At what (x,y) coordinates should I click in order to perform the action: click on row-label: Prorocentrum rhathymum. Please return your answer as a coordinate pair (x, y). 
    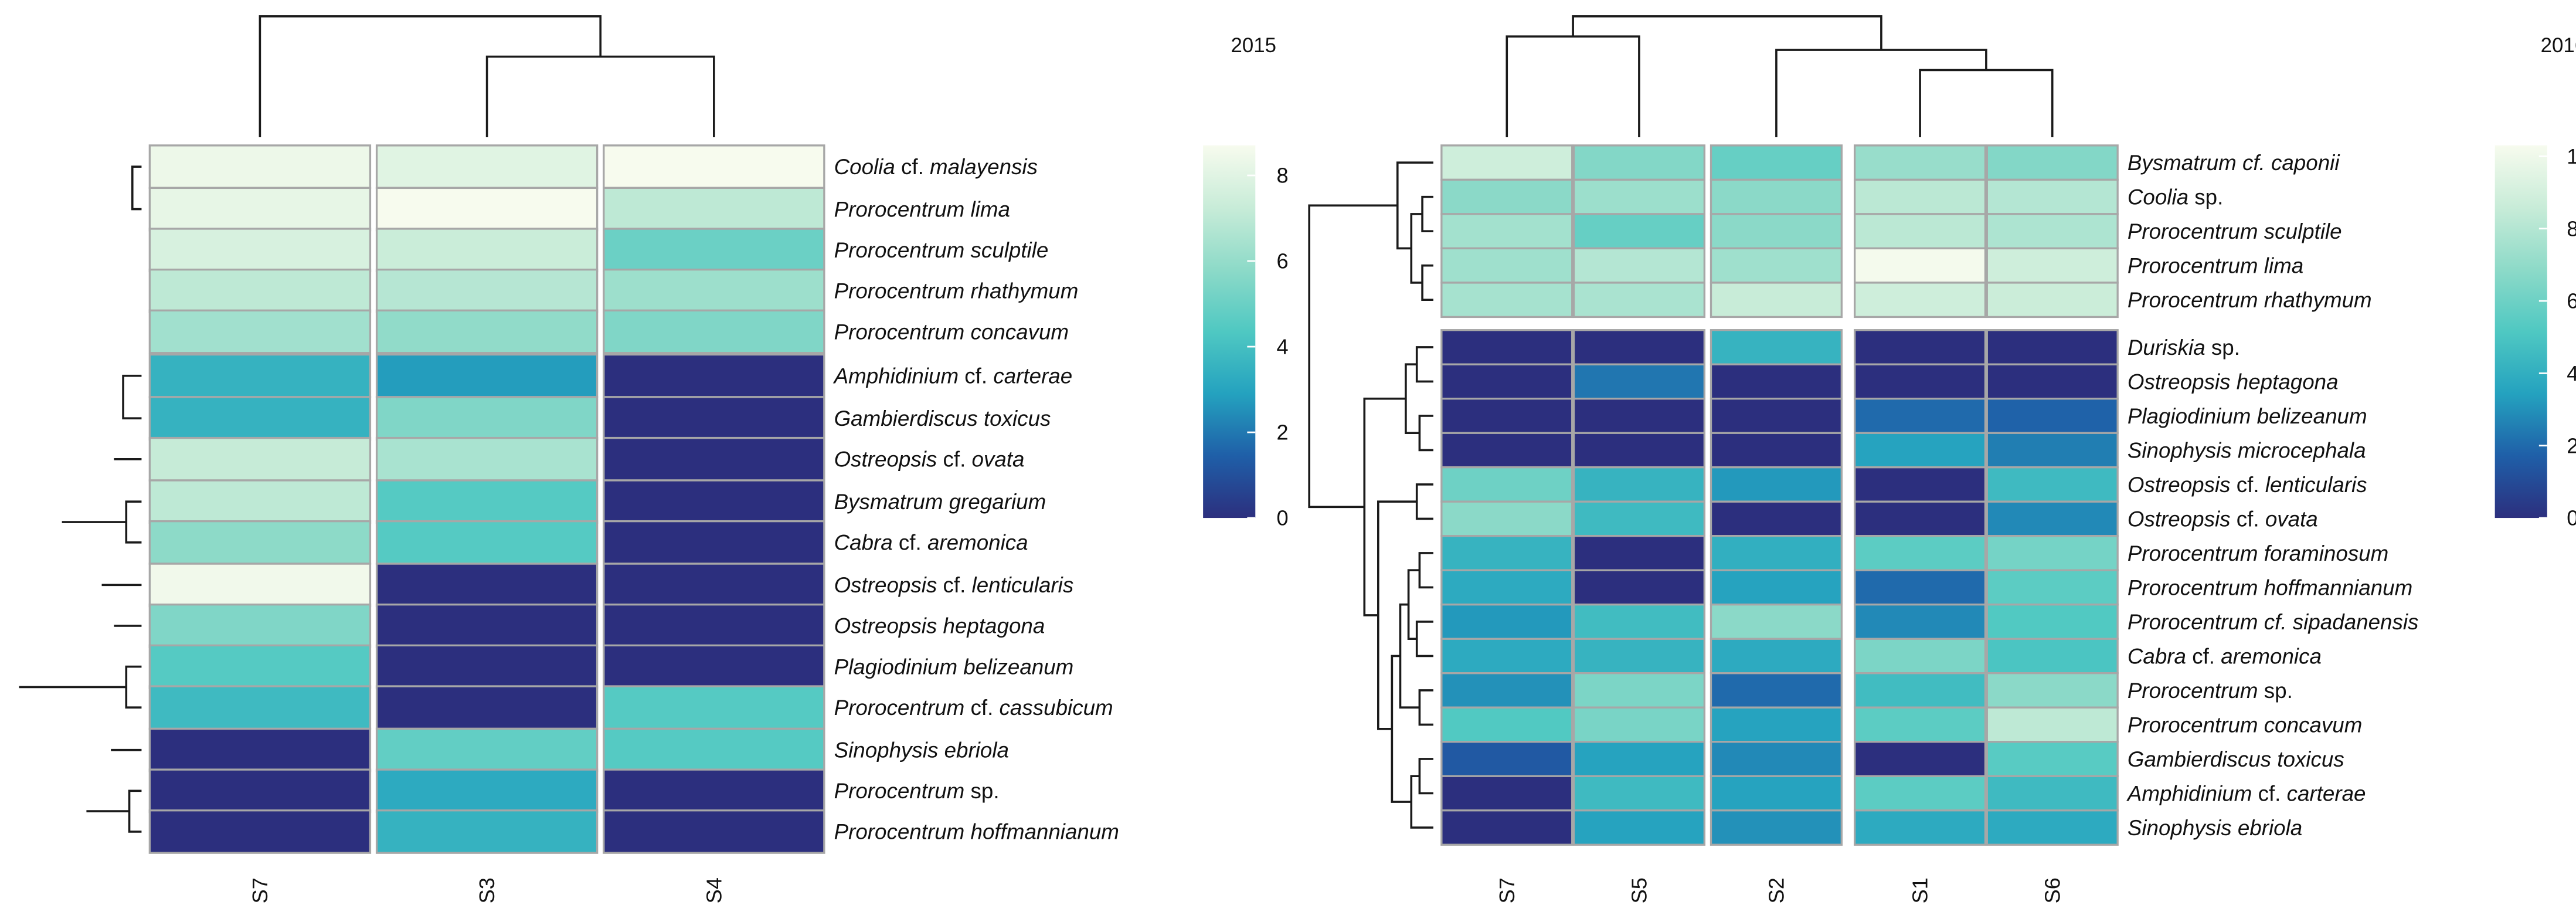
    Looking at the image, I should click on (2250, 300).